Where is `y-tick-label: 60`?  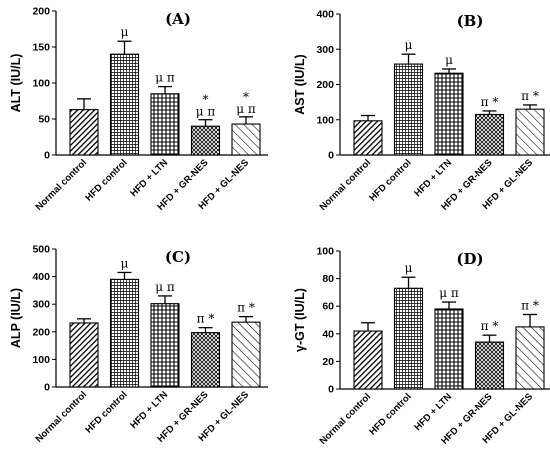
y-tick-label: 60 is located at coordinates (328, 307).